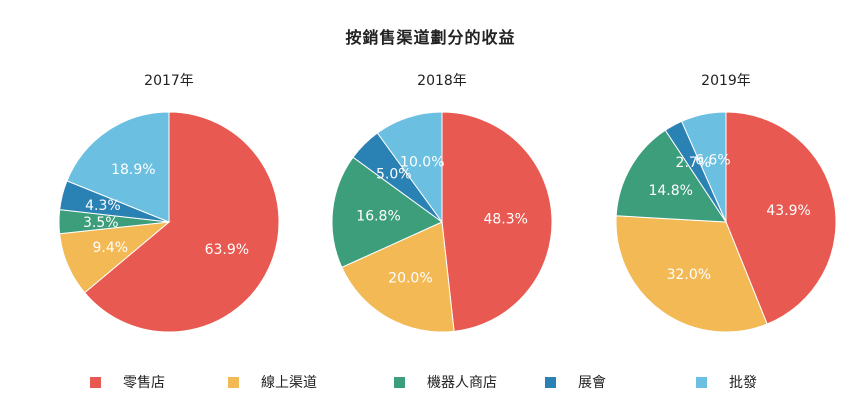 The width and height of the screenshot is (861, 410). What do you see at coordinates (592, 383) in the screenshot?
I see `legend-label: 展會` at bounding box center [592, 383].